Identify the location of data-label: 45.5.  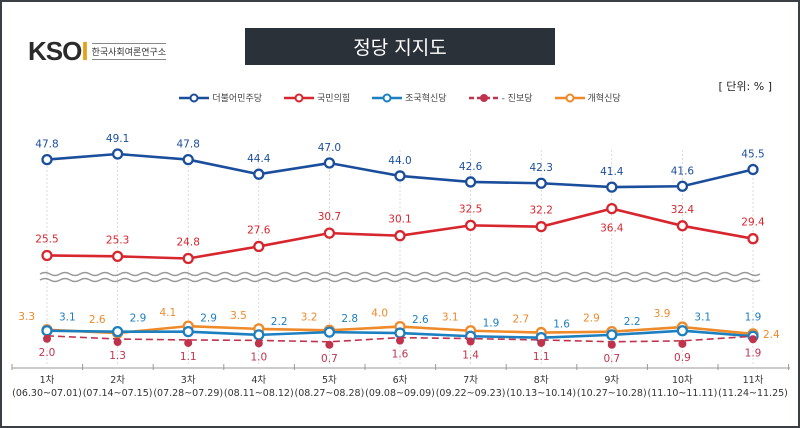
(752, 154).